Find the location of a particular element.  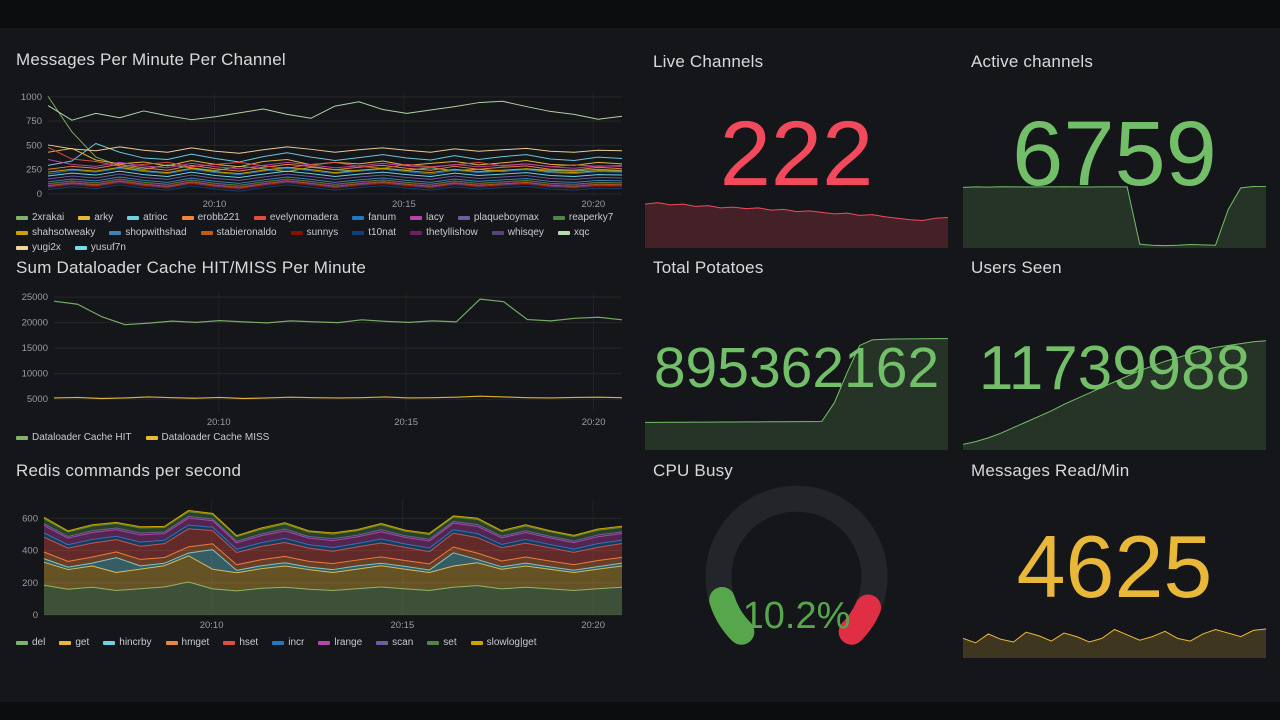

legend-item-2xrakai: 2xrakai is located at coordinates (40, 217).